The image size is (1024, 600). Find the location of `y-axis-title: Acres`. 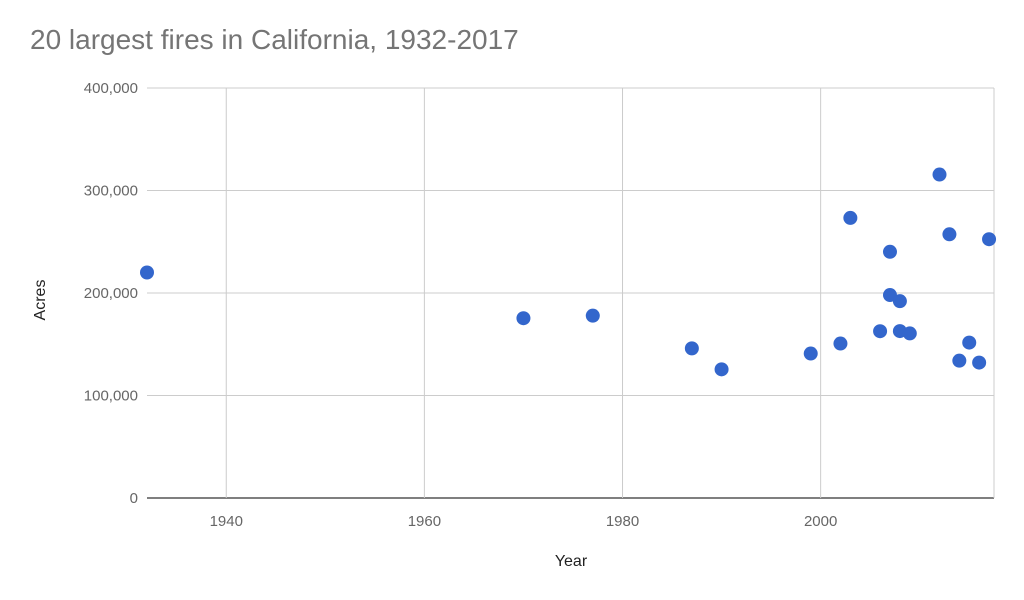

y-axis-title: Acres is located at coordinates (40, 300).